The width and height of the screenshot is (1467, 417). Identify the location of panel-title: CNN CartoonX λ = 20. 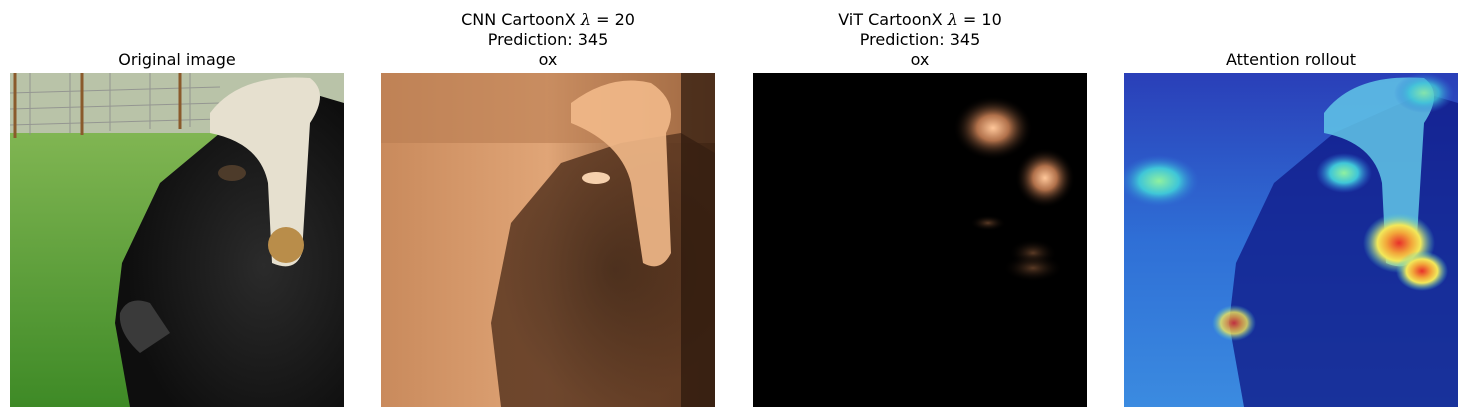
(548, 20).